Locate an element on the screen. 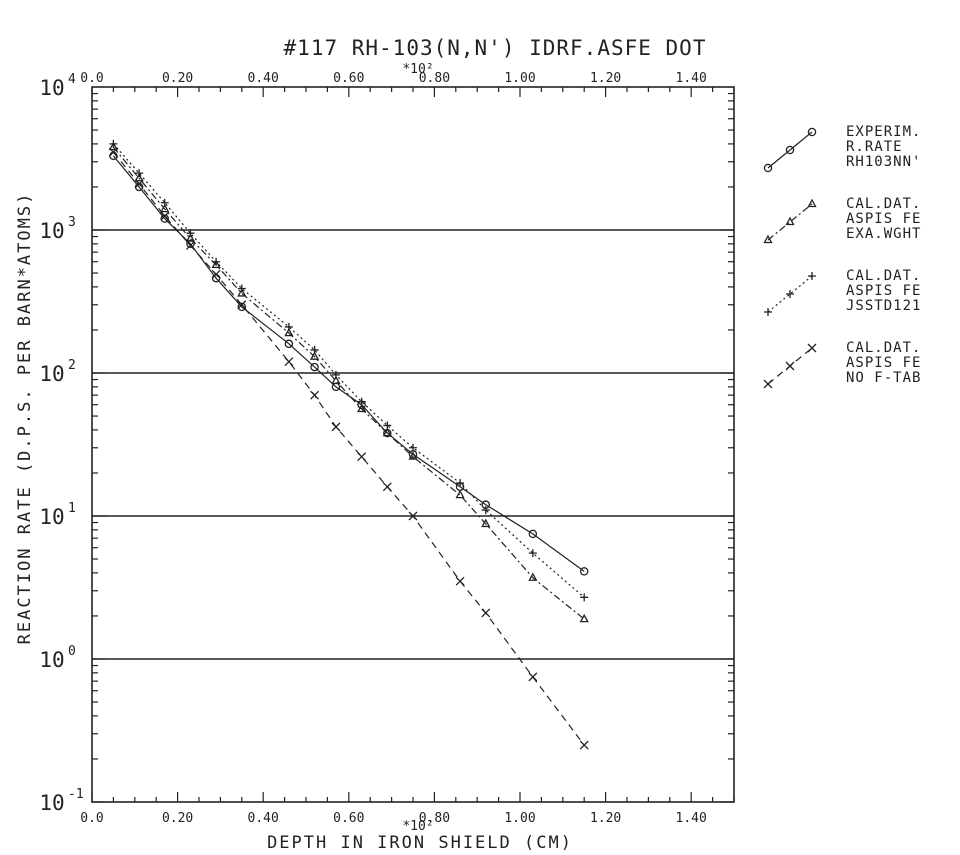 The image size is (960, 855). x-tick-label: 1.40 is located at coordinates (691, 818).